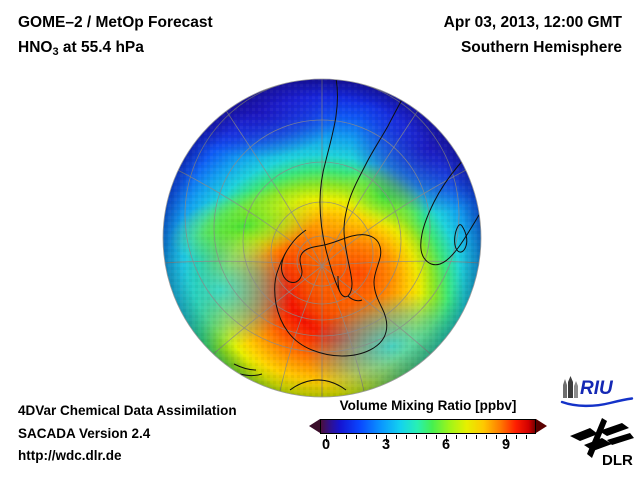 This screenshot has width=640, height=480. I want to click on riu-skyline-bars, so click(570, 387).